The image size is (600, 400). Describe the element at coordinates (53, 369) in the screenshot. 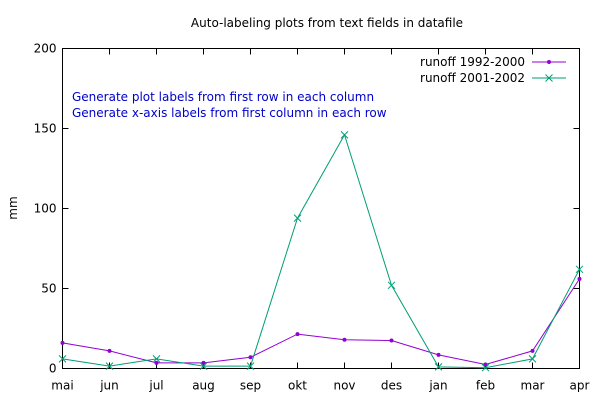

I see `y-tick-label: 0` at that location.